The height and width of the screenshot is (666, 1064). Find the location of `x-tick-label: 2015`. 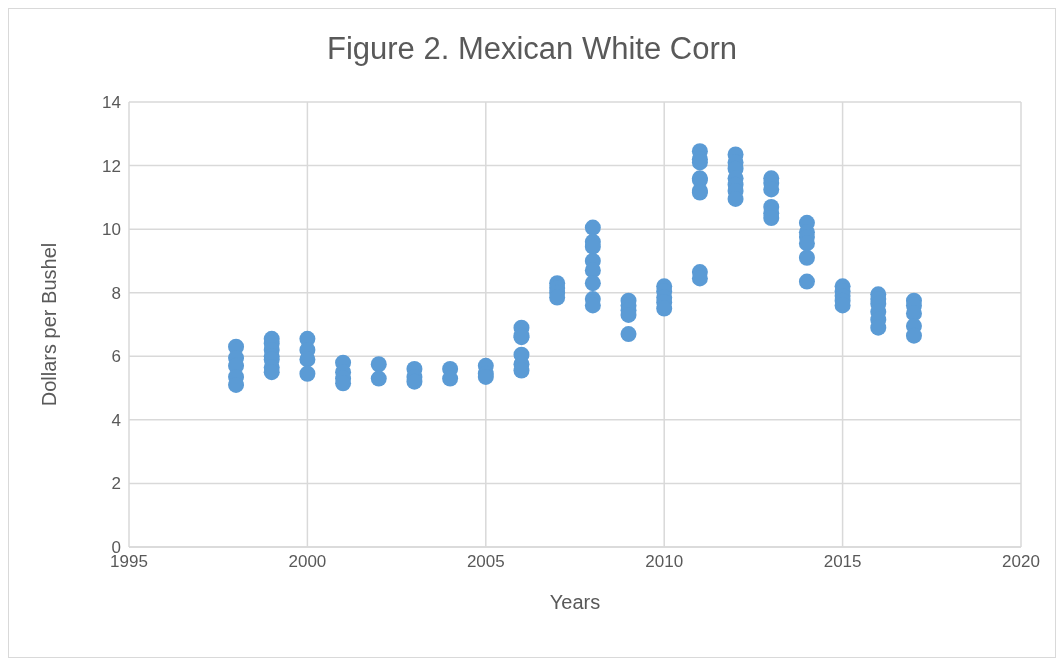

x-tick-label: 2015 is located at coordinates (842, 562).